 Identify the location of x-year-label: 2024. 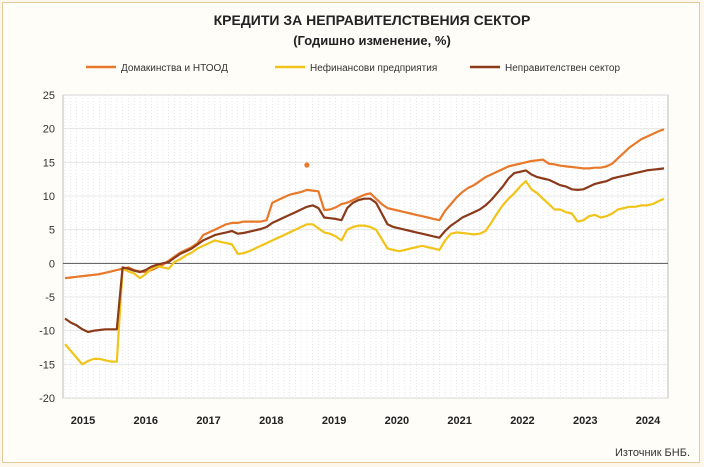
(648, 421).